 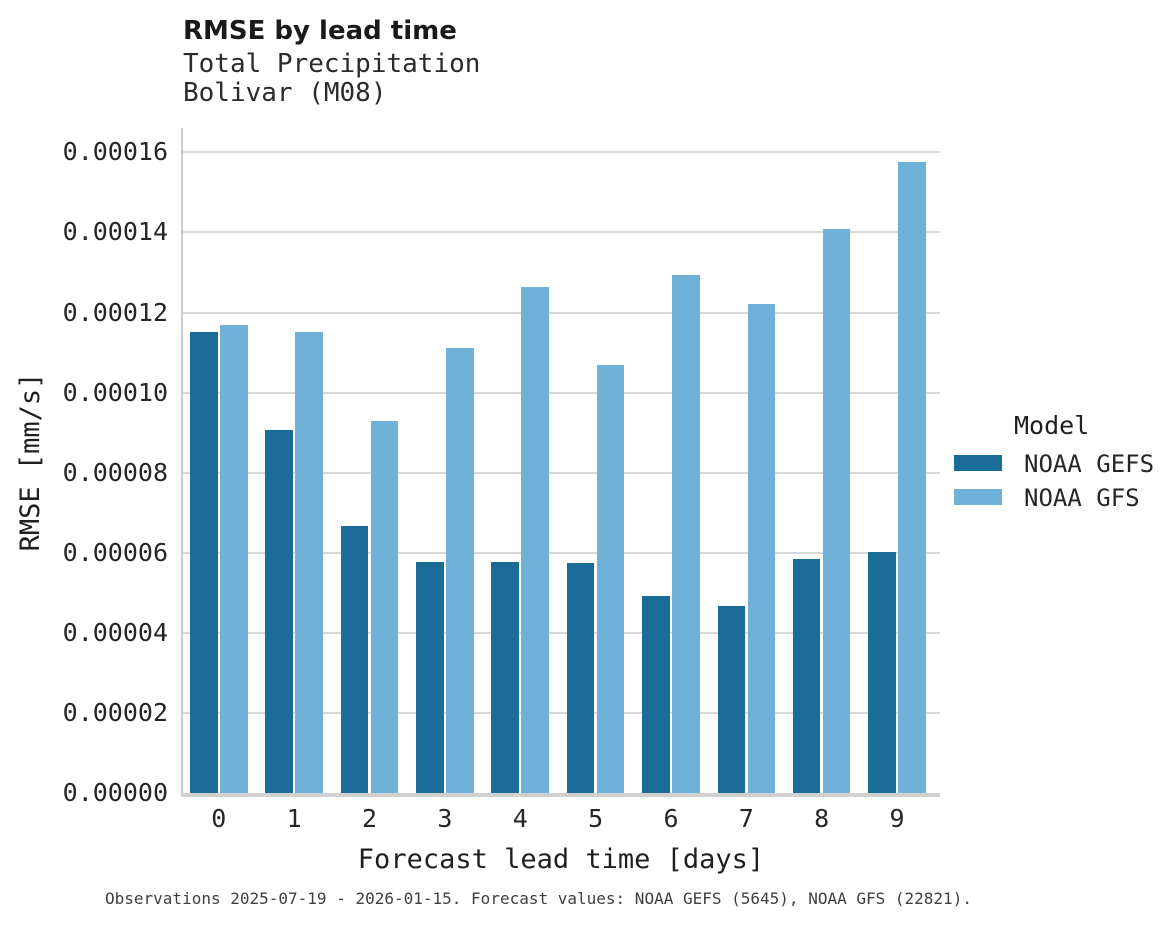 I want to click on y-tick-label-0.00012: 0.00012, so click(x=115, y=312).